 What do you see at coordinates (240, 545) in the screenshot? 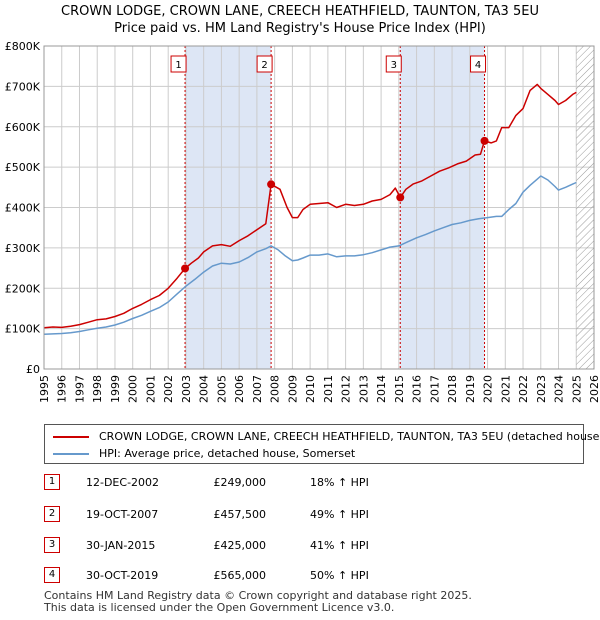
I see `transaction-price: £425,000` at bounding box center [240, 545].